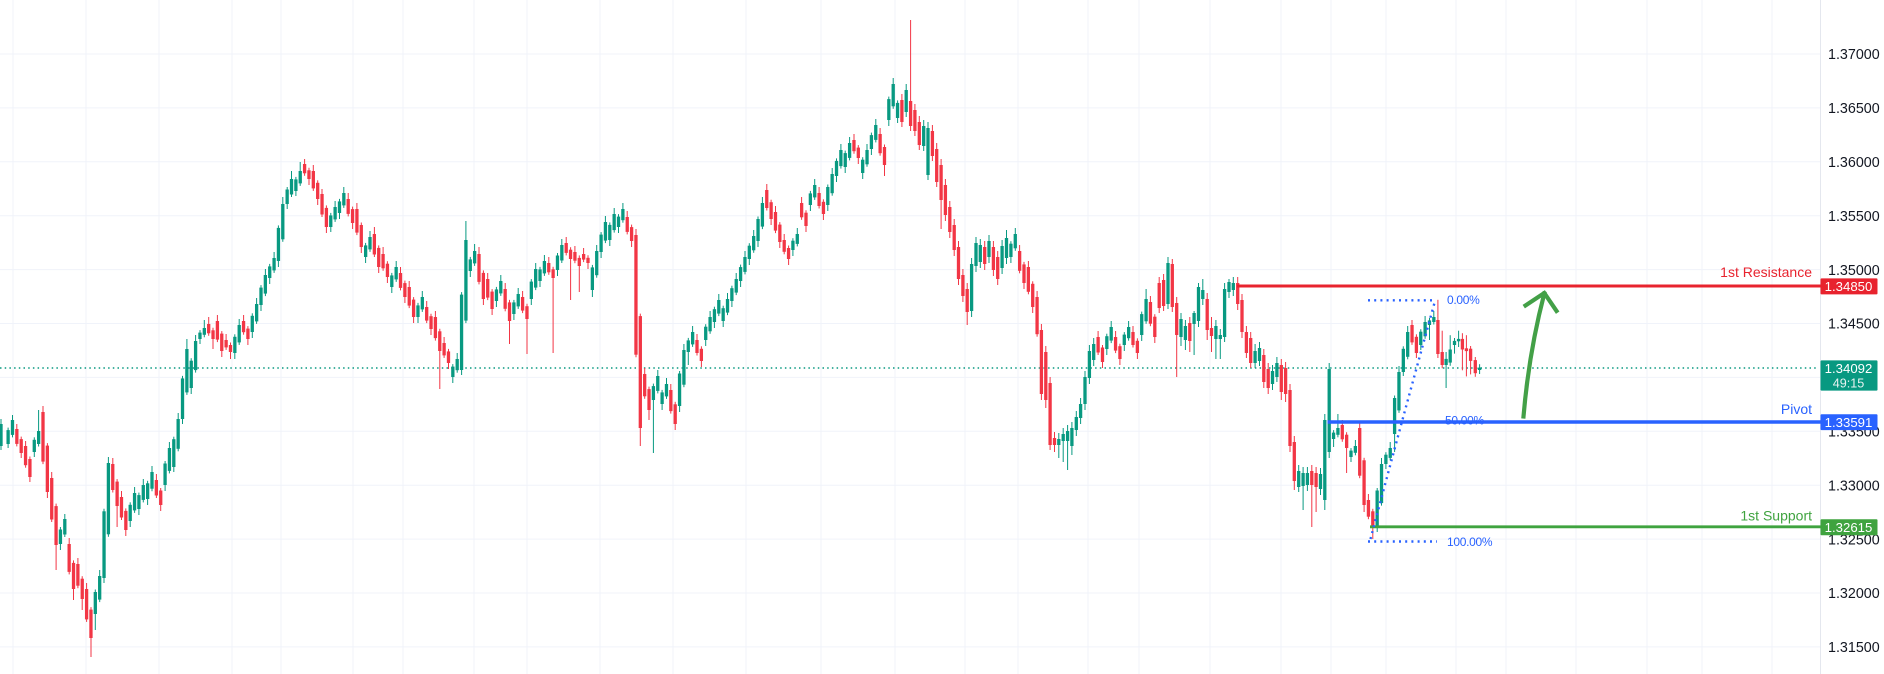  What do you see at coordinates (1854, 217) in the screenshot?
I see `svg-text: 1.35500` at bounding box center [1854, 217].